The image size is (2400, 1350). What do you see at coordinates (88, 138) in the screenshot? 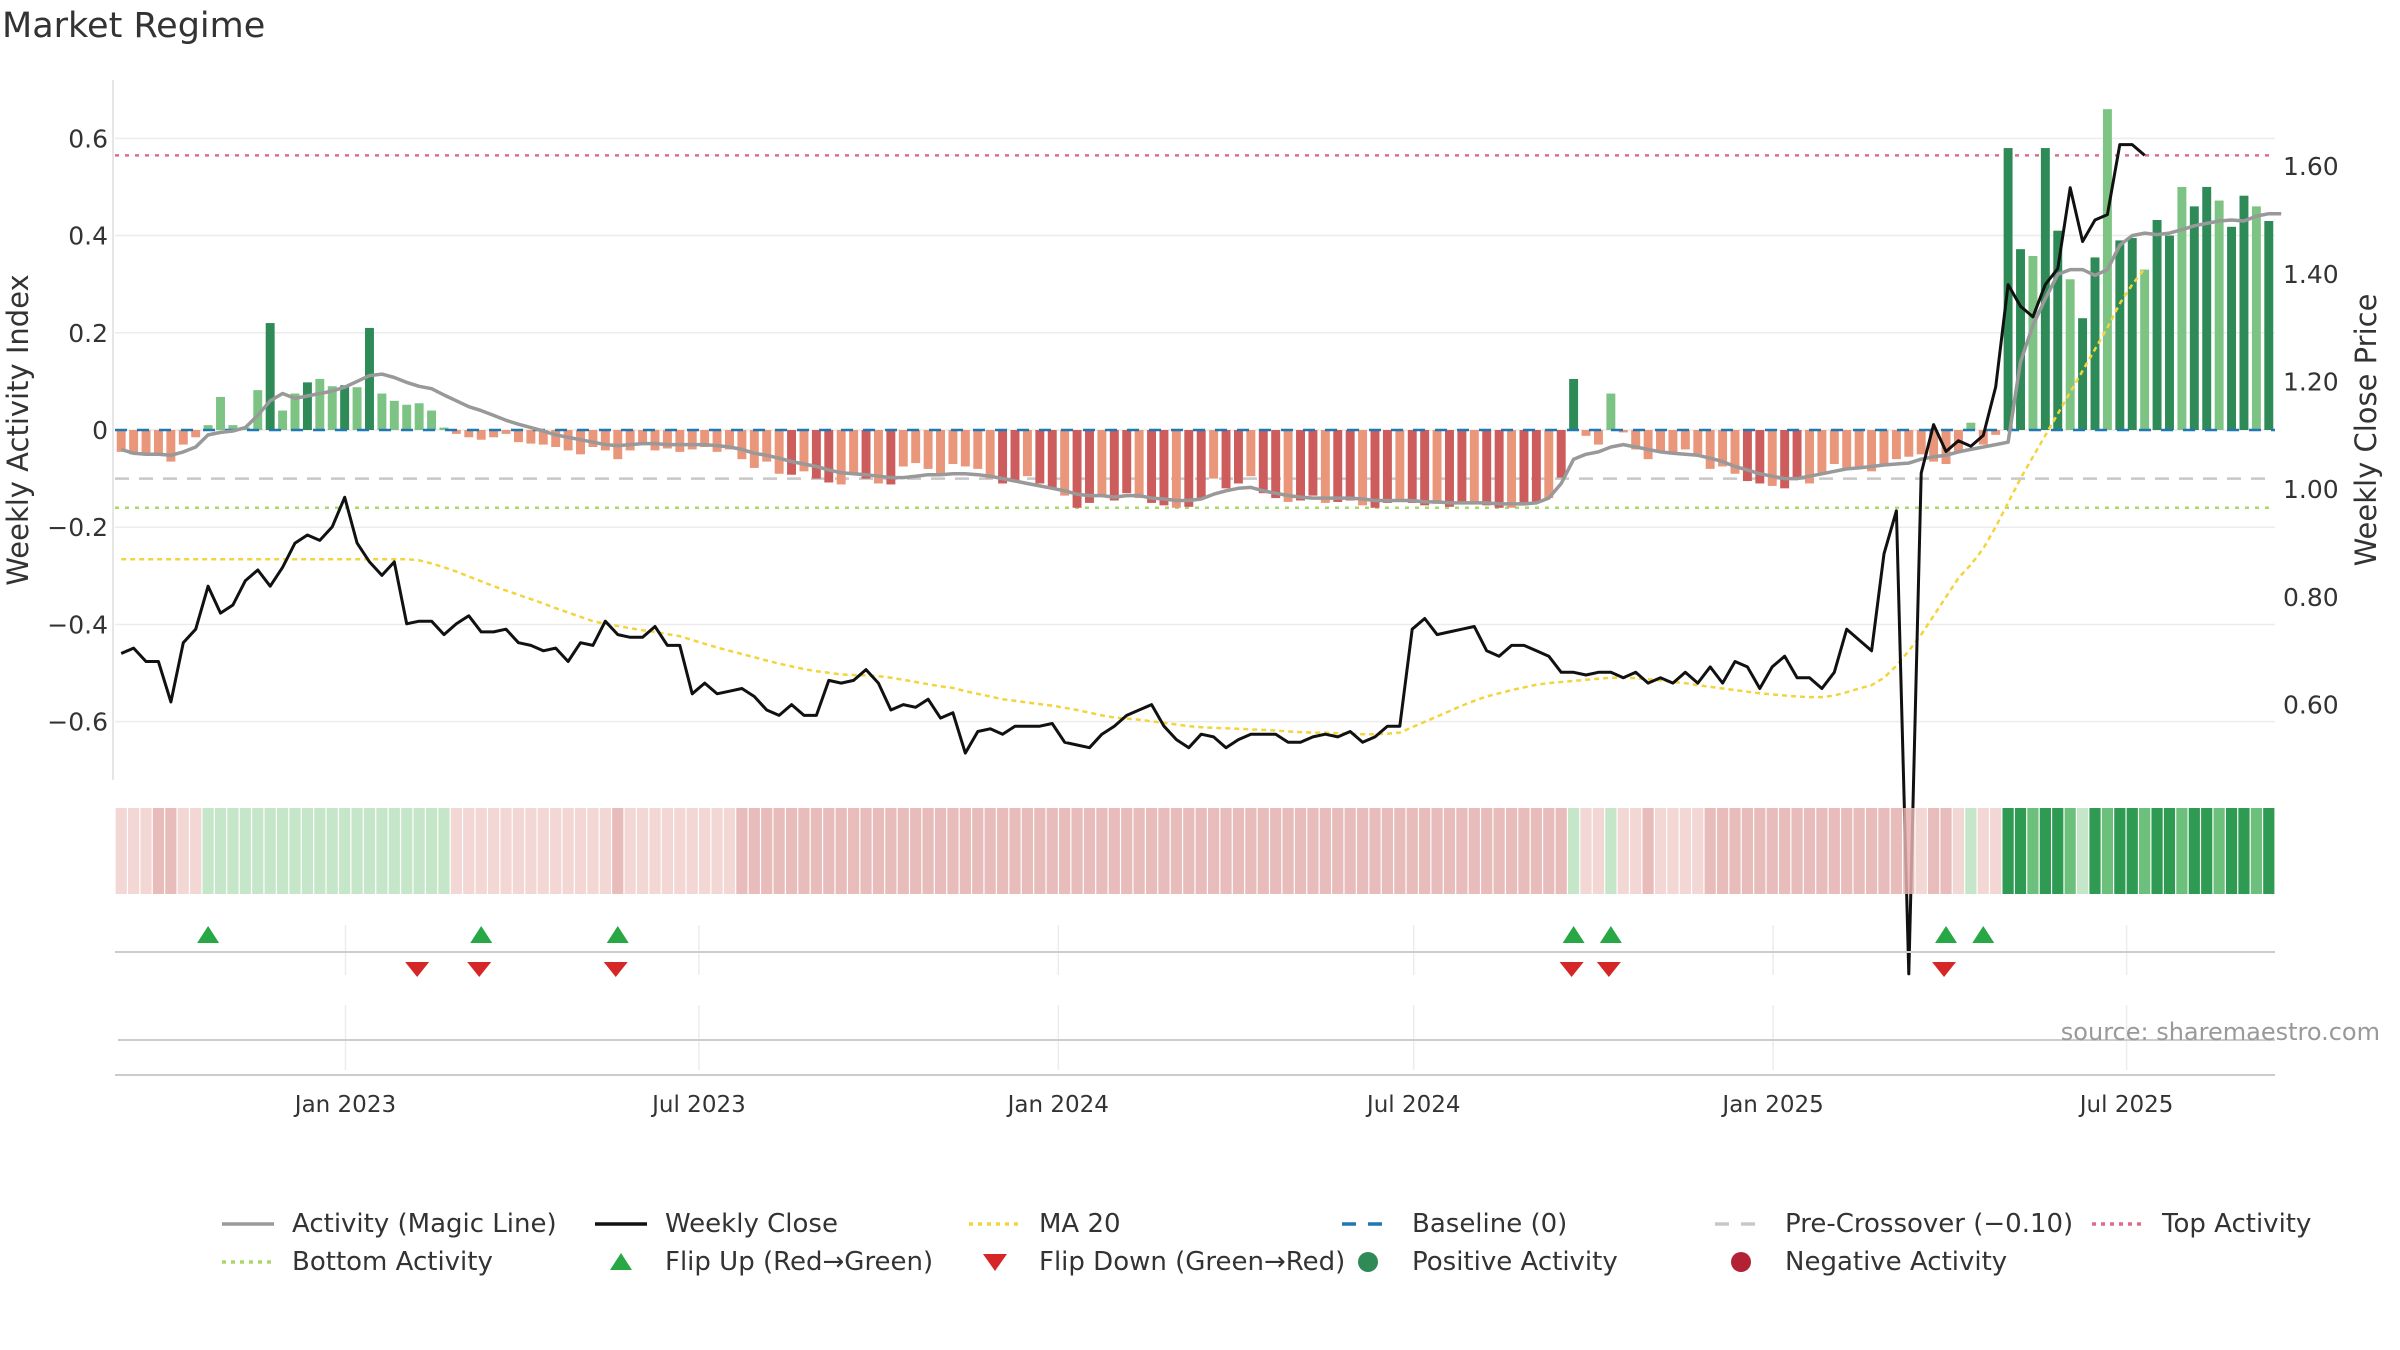
I see `y-tick-label: 0.6` at bounding box center [88, 138].